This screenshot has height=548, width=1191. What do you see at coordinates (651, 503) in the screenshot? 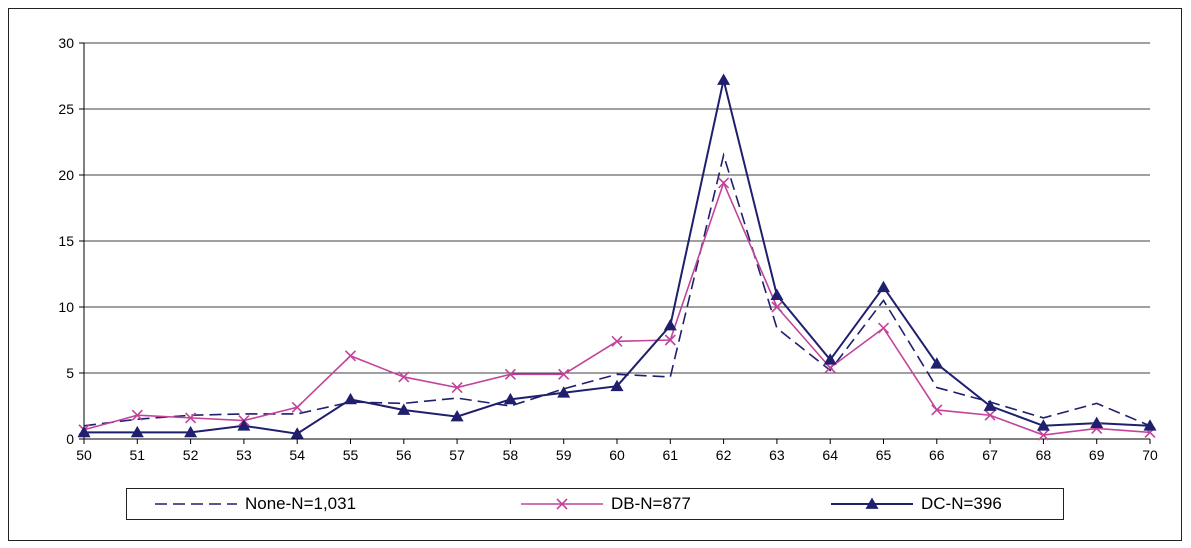
I see `legend-label-db: DB-N=877` at bounding box center [651, 503].